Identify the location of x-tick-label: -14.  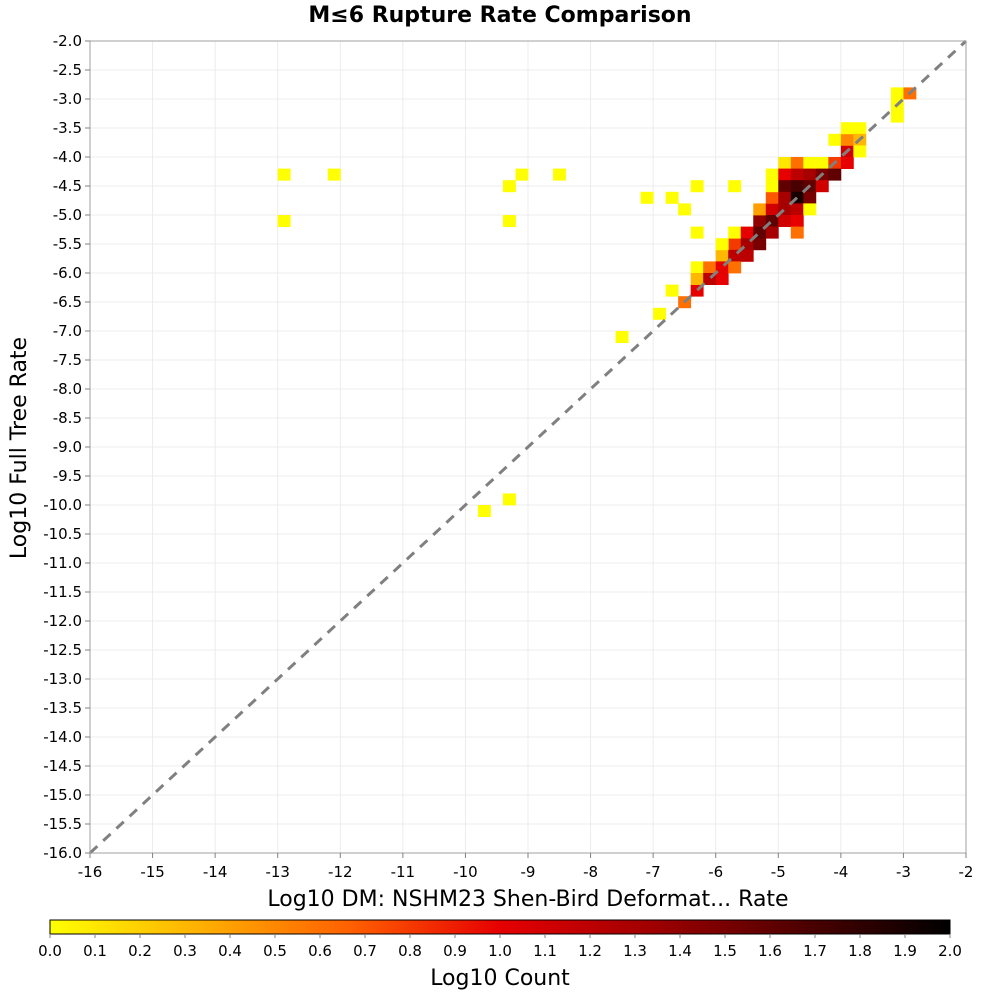
(215, 872).